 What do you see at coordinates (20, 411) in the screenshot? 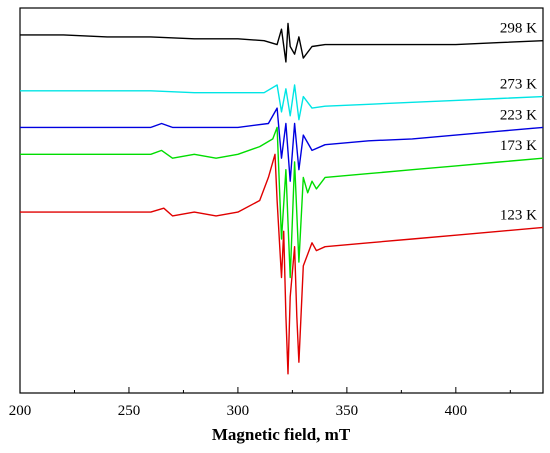
I see `x-tick-label: 200` at bounding box center [20, 411].